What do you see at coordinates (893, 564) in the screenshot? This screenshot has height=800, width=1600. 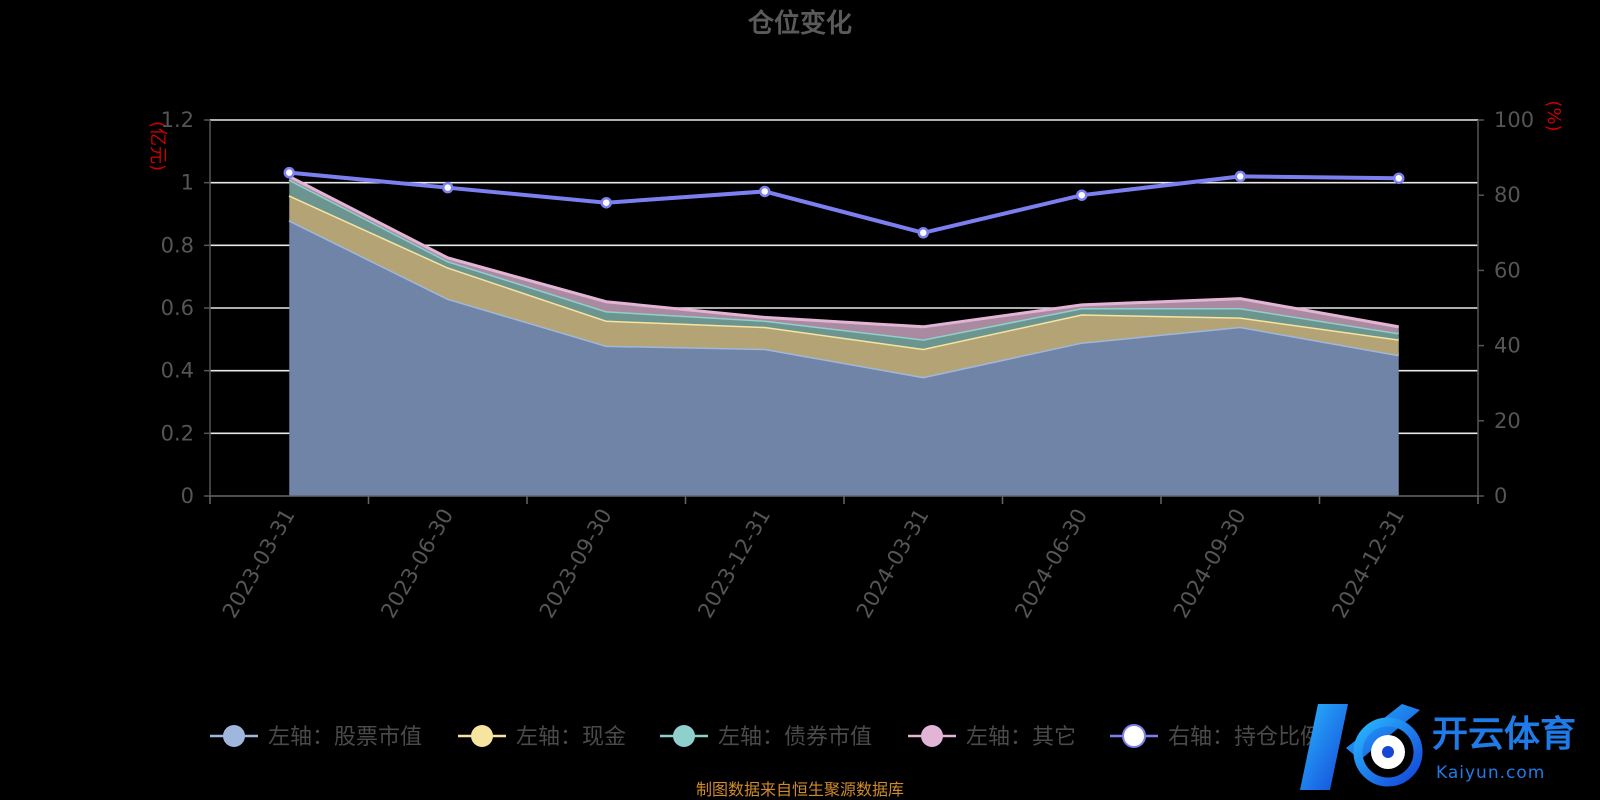 I see `x-tick-label: 2024-03-31` at bounding box center [893, 564].